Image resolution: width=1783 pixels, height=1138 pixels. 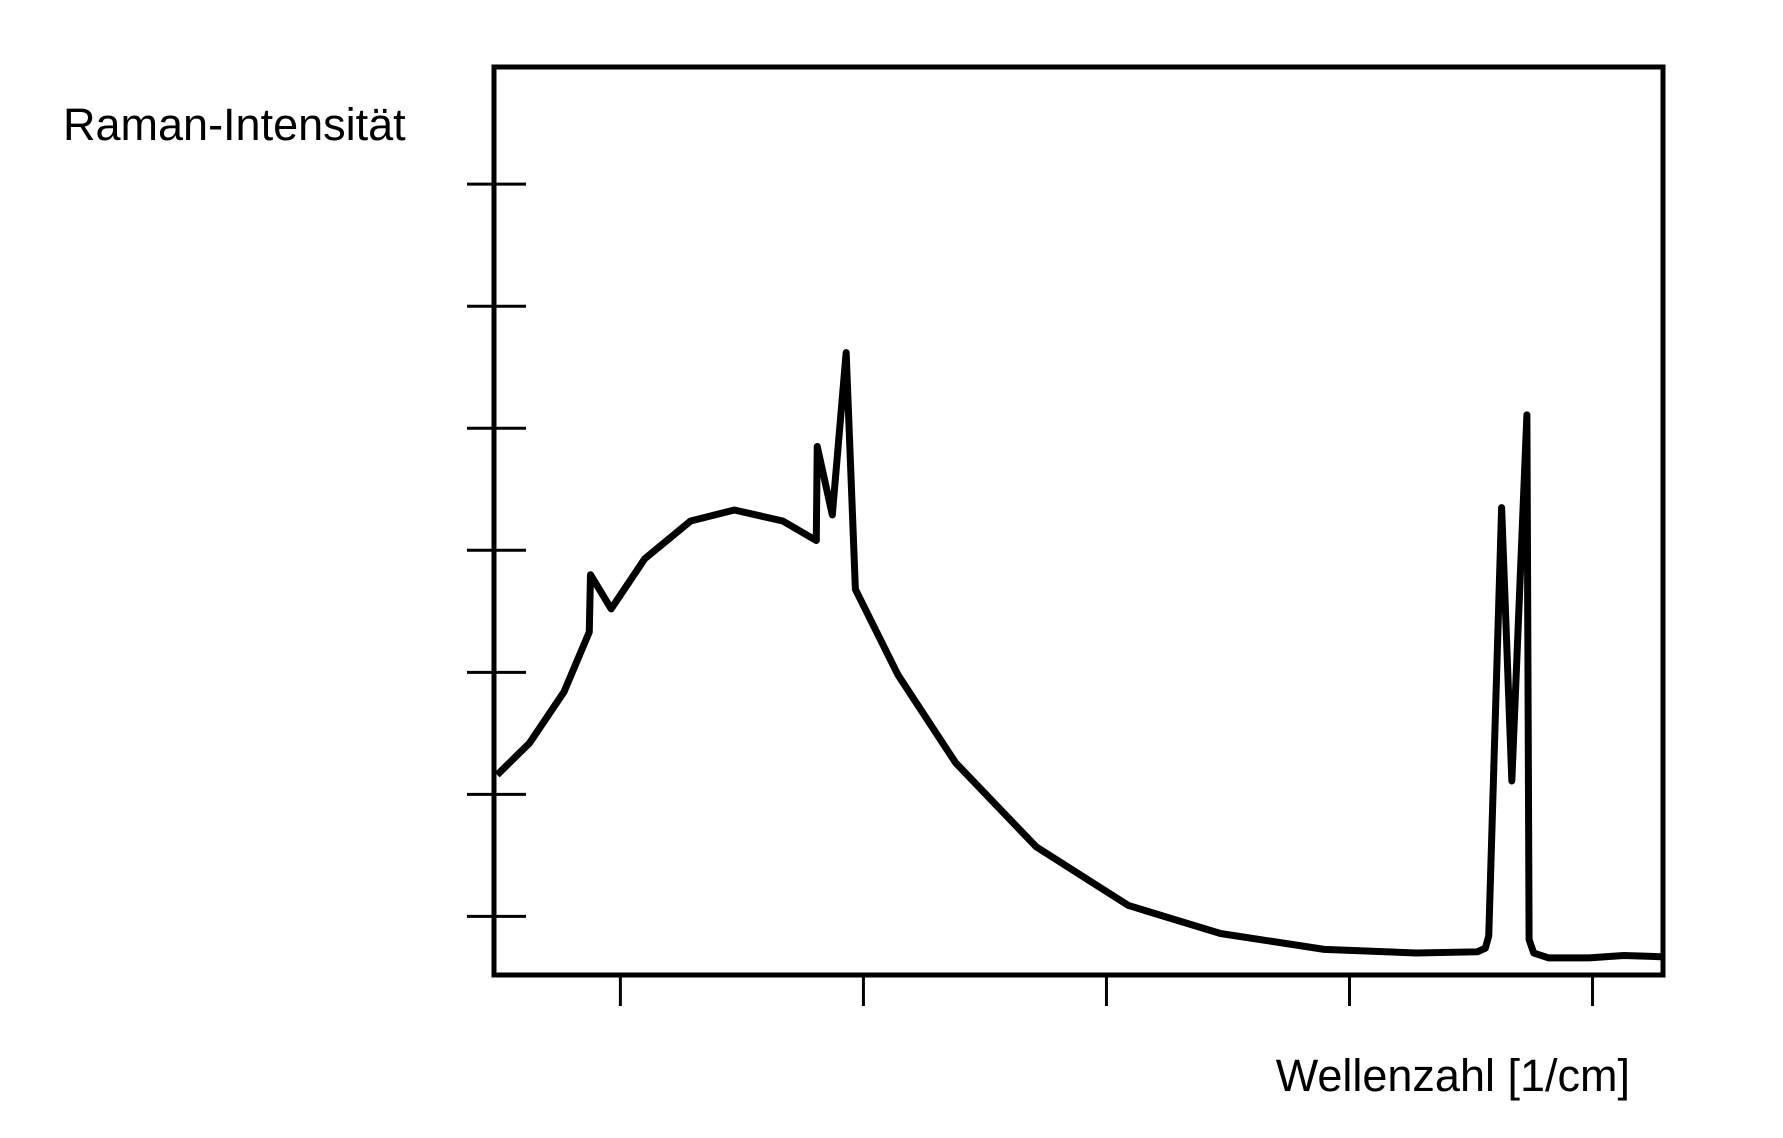 I want to click on y-axis-label: Raman-Intensität, so click(x=234, y=124).